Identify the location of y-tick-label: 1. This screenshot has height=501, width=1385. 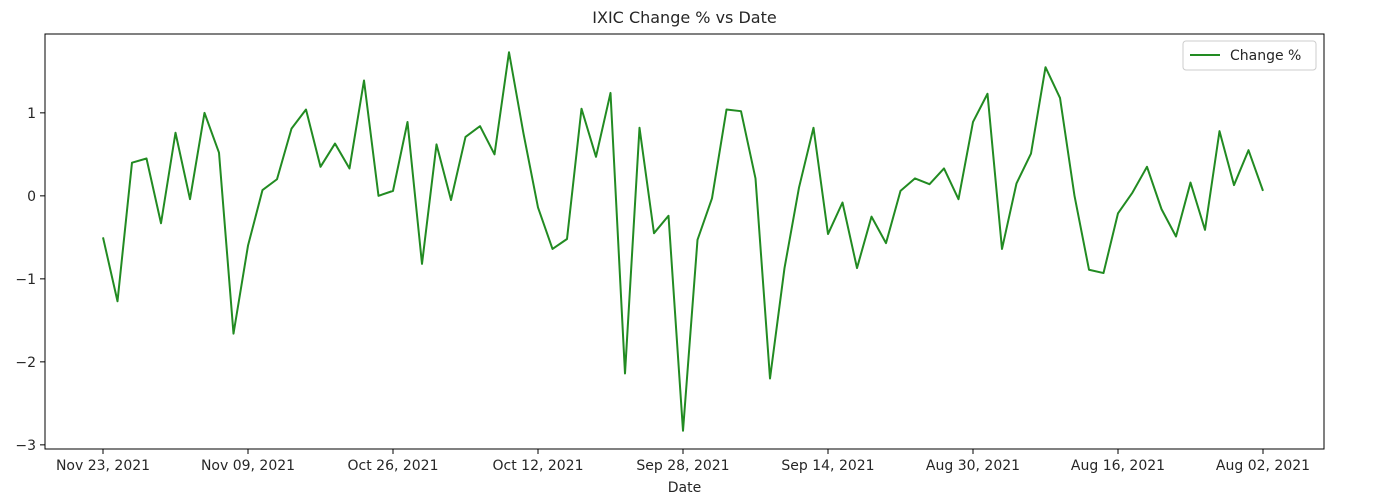
(31, 114).